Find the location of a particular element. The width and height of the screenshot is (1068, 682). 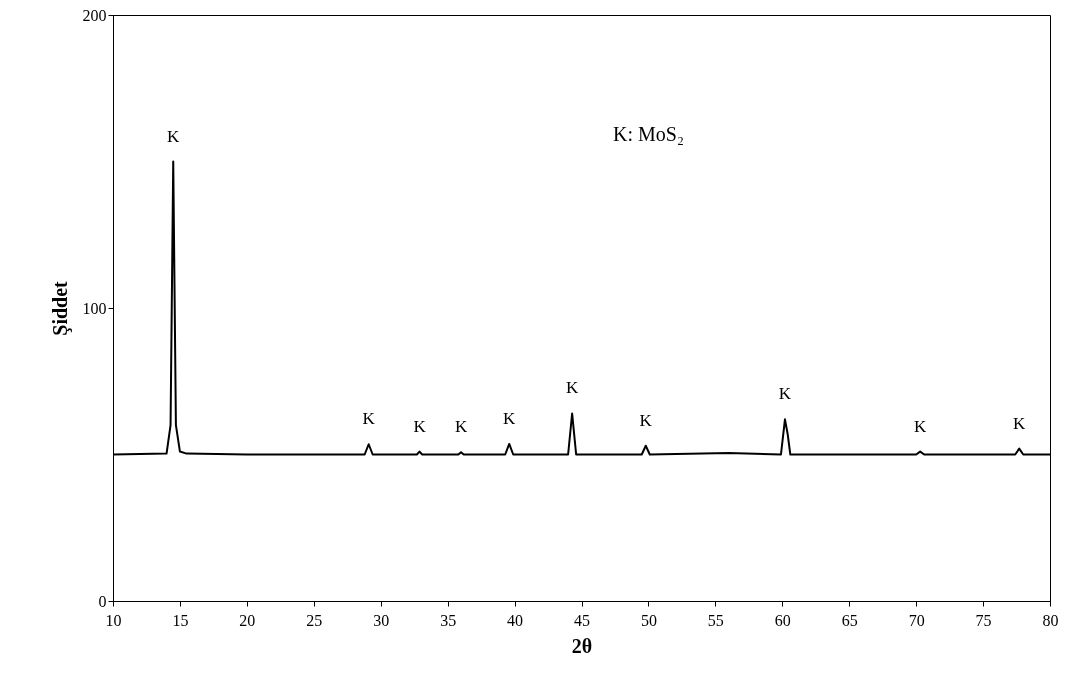

x-tick-label: 80 is located at coordinates (1050, 620).